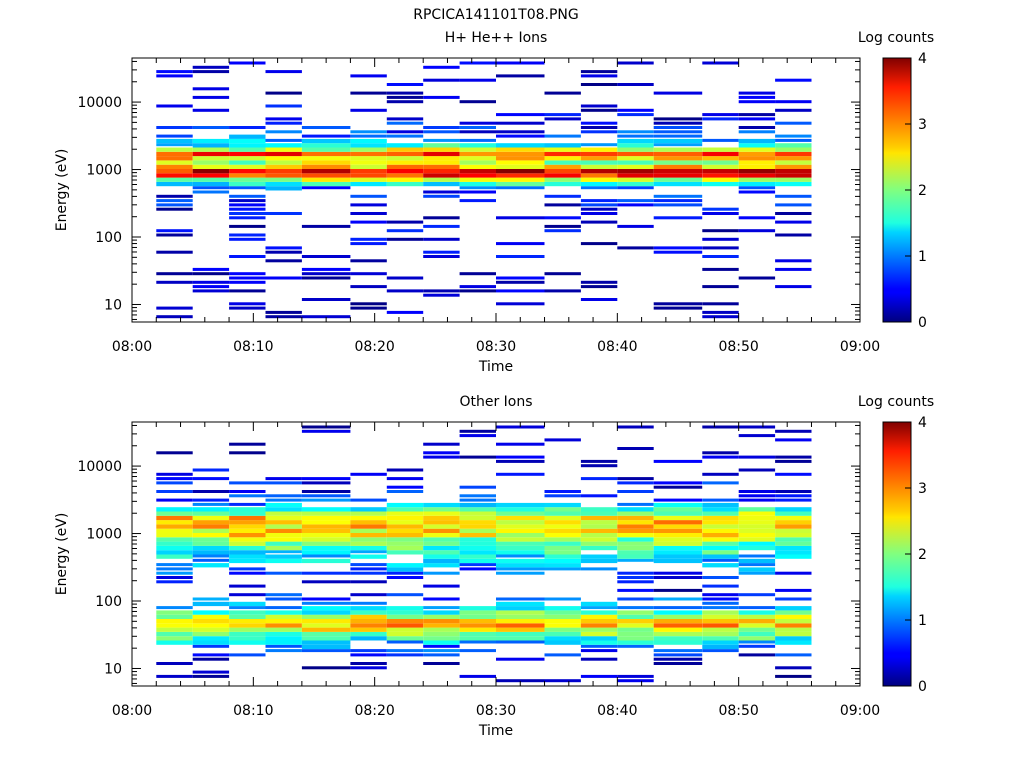 The image size is (1024, 768). What do you see at coordinates (374, 711) in the screenshot?
I see `x-tick-label: 08:20` at bounding box center [374, 711].